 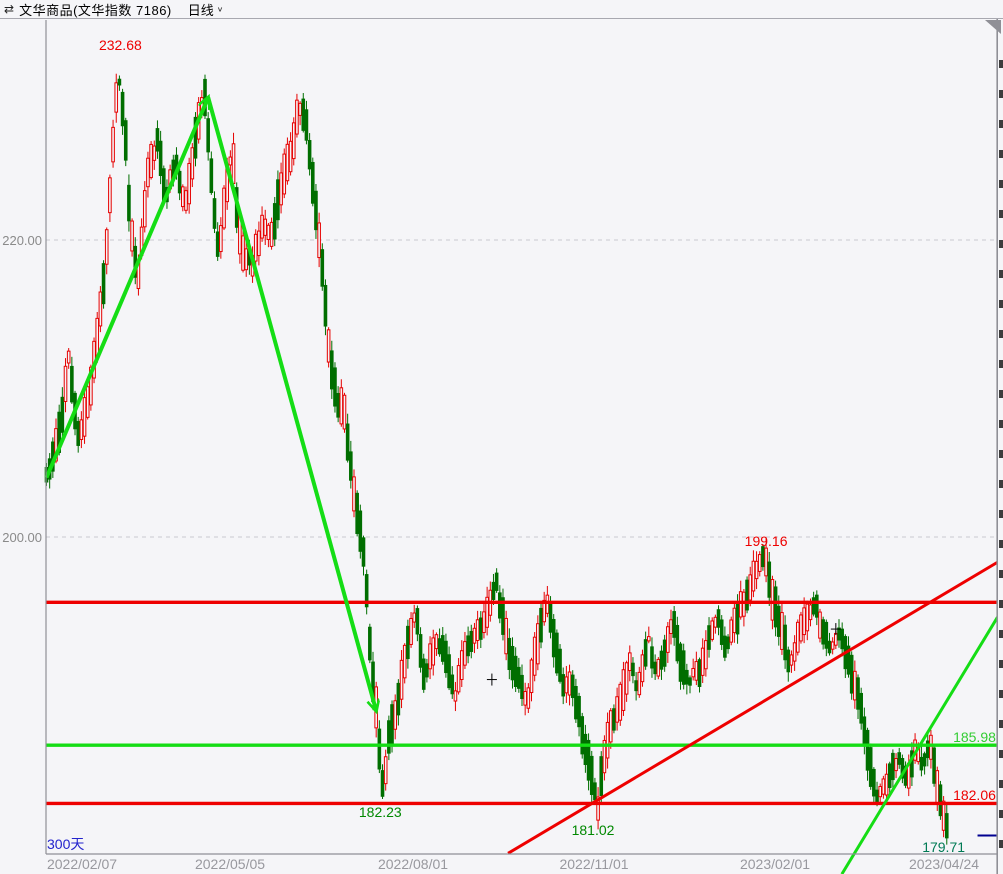 I want to click on x-axis-tick: 2022/08/01, so click(x=413, y=864).